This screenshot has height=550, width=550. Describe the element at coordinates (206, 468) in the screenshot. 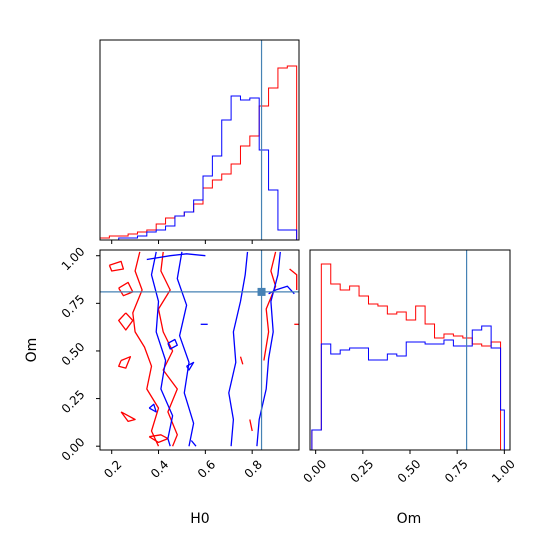

I see `joint-xtick-label-2: 0.6` at that location.